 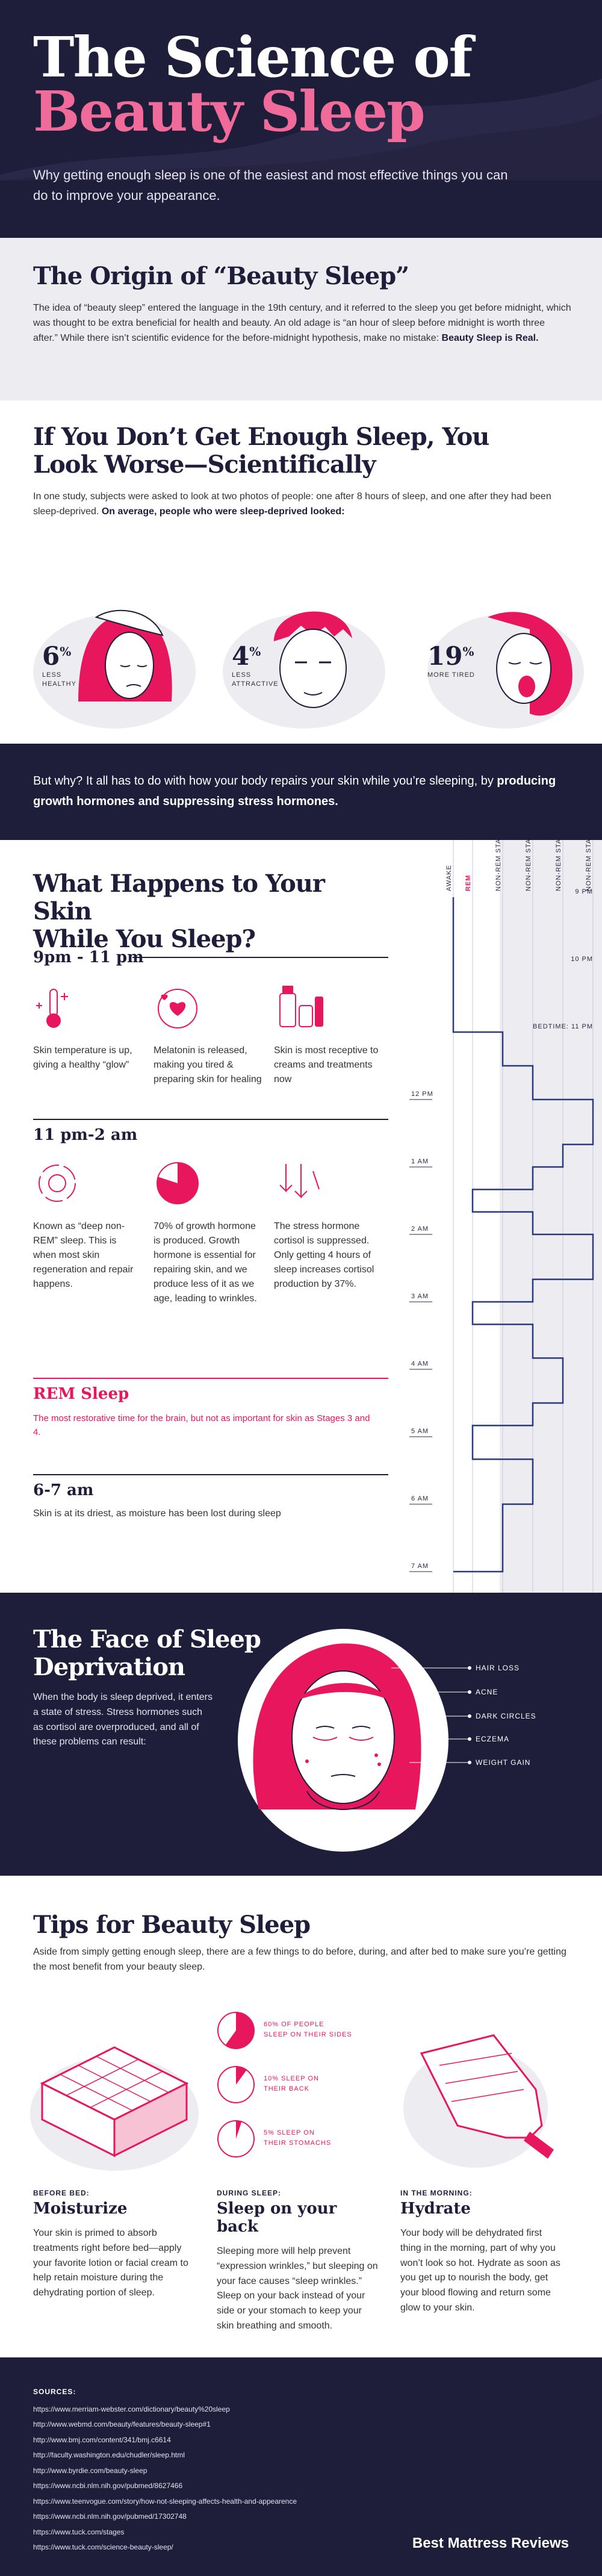 I want to click on stat-label: LESS ATTRACTIVE, so click(x=255, y=680).